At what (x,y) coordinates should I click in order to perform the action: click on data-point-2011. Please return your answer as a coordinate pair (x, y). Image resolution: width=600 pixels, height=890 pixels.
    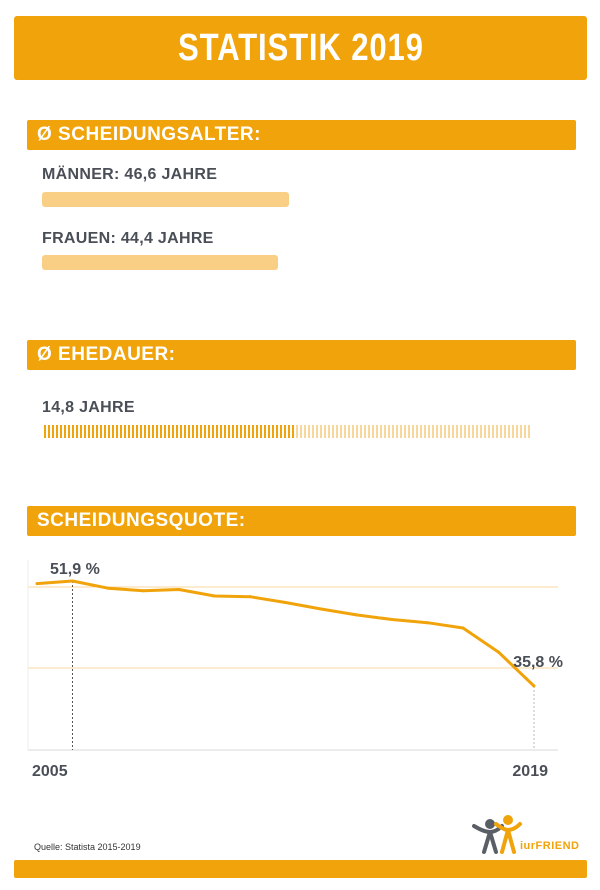
    Looking at the image, I should click on (250, 597).